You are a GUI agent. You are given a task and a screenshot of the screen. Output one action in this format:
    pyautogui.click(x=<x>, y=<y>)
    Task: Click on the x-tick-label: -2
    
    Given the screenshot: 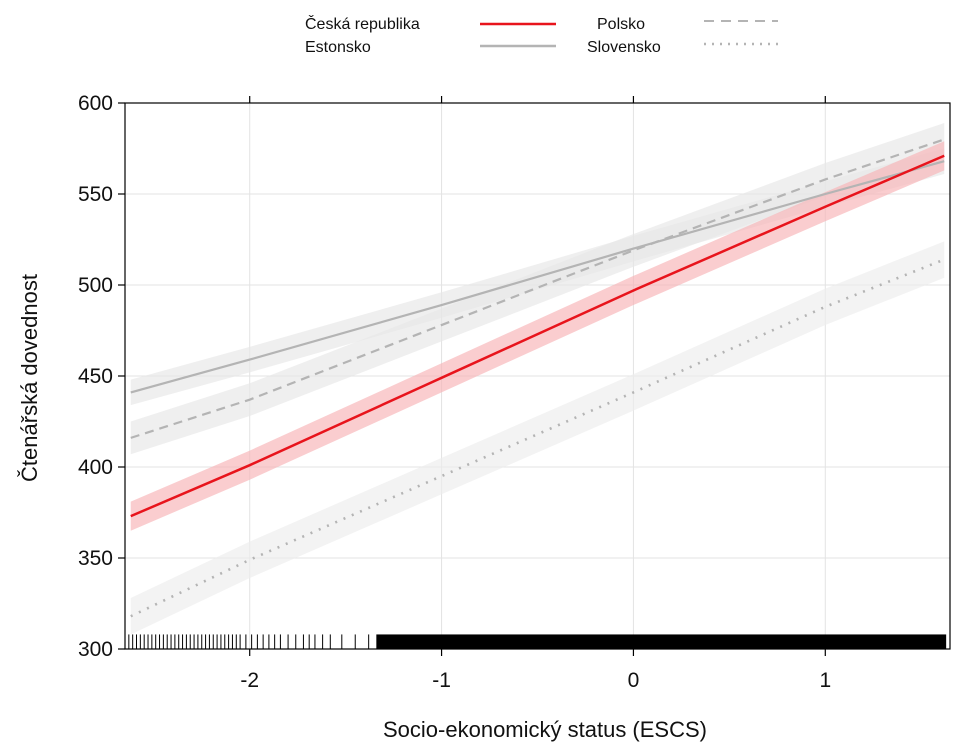 What is the action you would take?
    pyautogui.click(x=249, y=680)
    